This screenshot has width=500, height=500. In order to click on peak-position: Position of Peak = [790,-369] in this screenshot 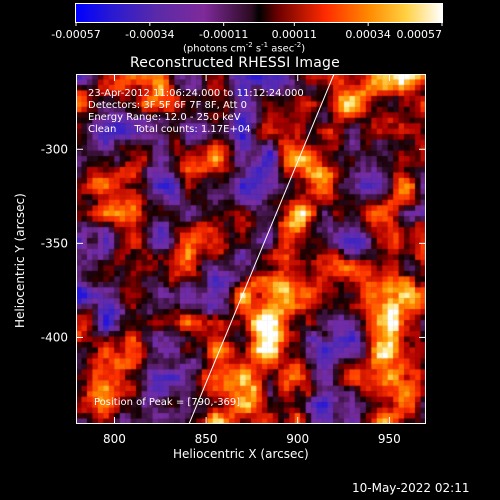, I will do `click(167, 402)`.